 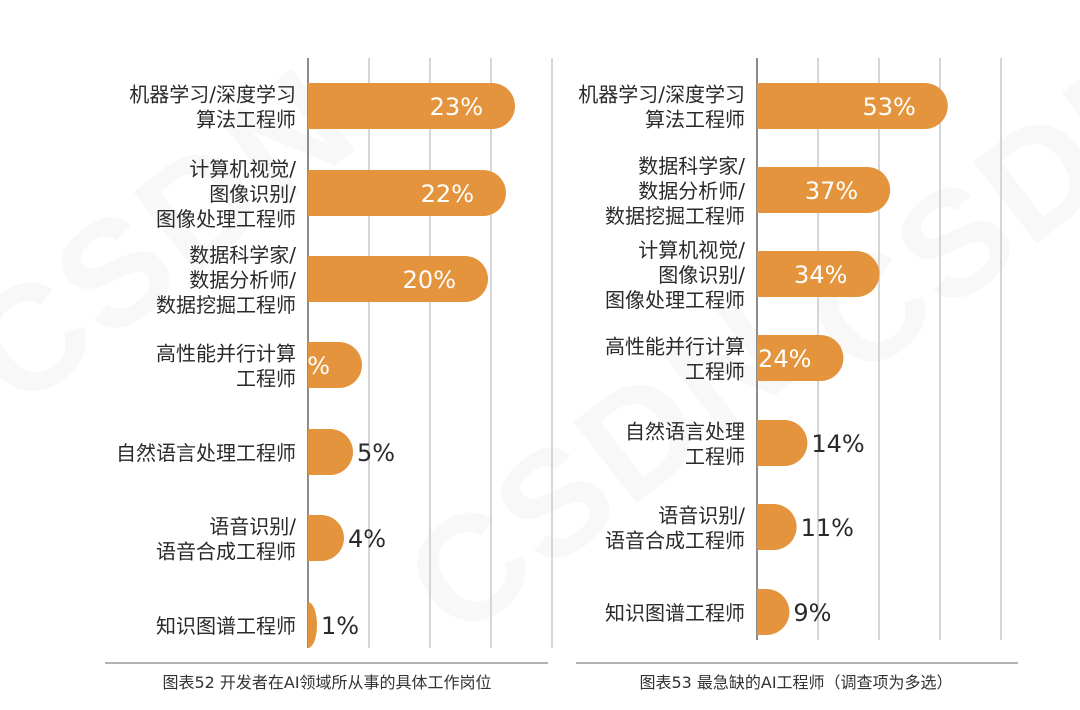 What do you see at coordinates (812, 613) in the screenshot?
I see `data-label: 9%` at bounding box center [812, 613].